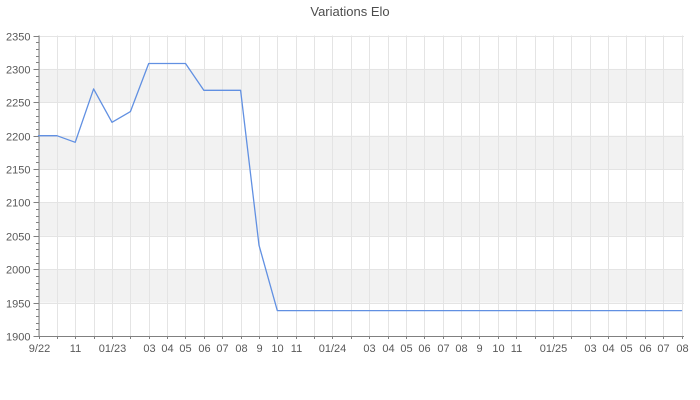 The image size is (700, 400). I want to click on x-tick-label: 01/23, so click(113, 349).